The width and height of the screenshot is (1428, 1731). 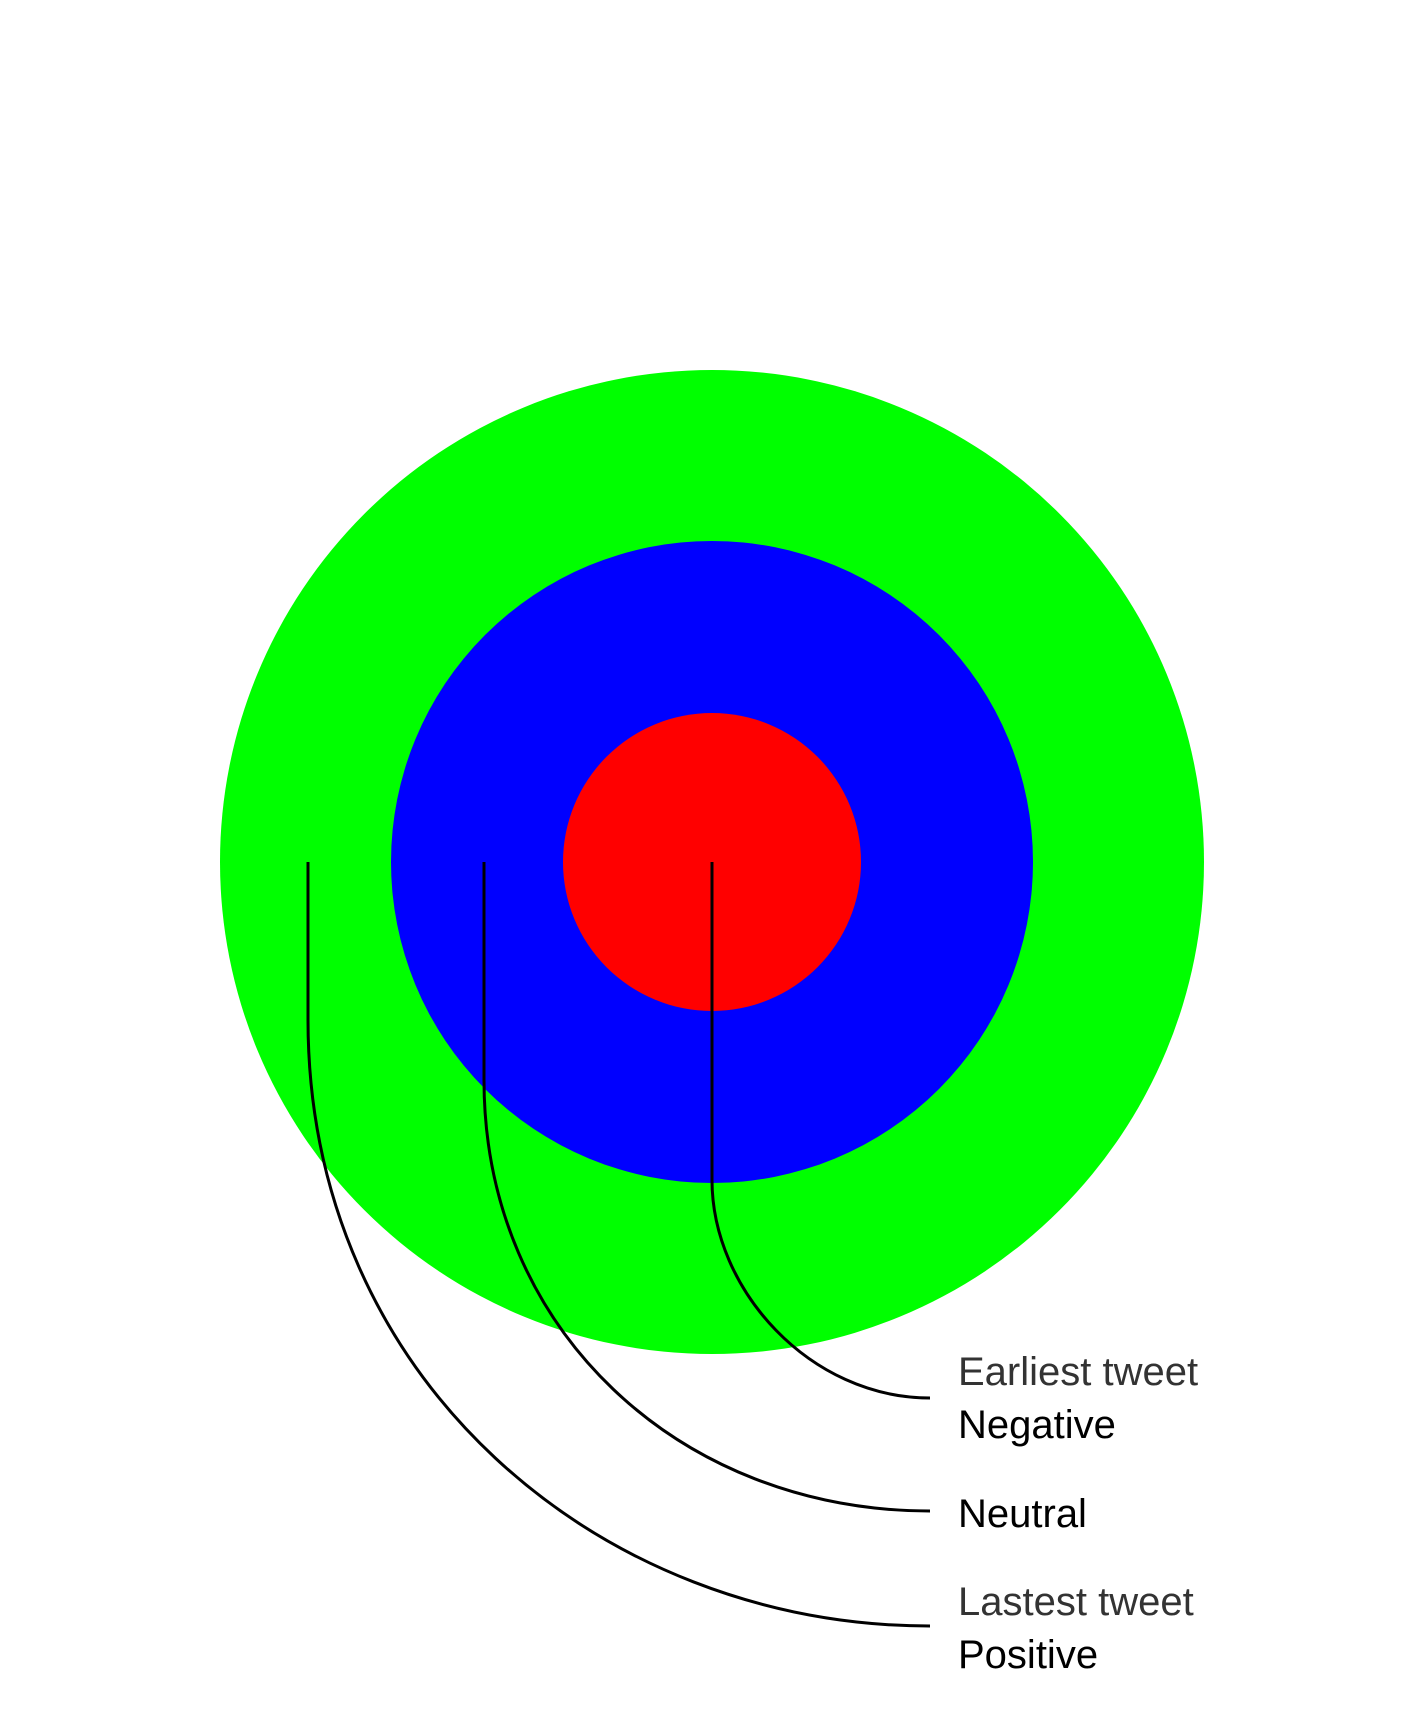 What do you see at coordinates (1037, 1425) in the screenshot?
I see `negative-label: Negative` at bounding box center [1037, 1425].